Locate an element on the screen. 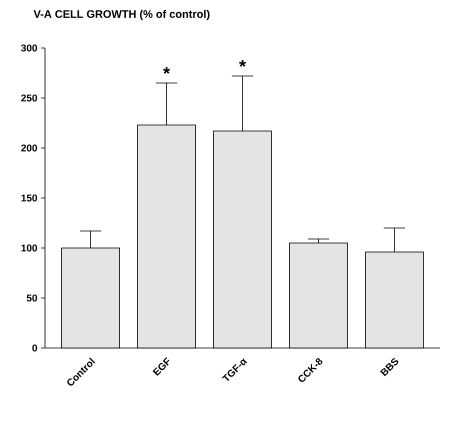  y-tick-label: 150 is located at coordinates (29, 198).